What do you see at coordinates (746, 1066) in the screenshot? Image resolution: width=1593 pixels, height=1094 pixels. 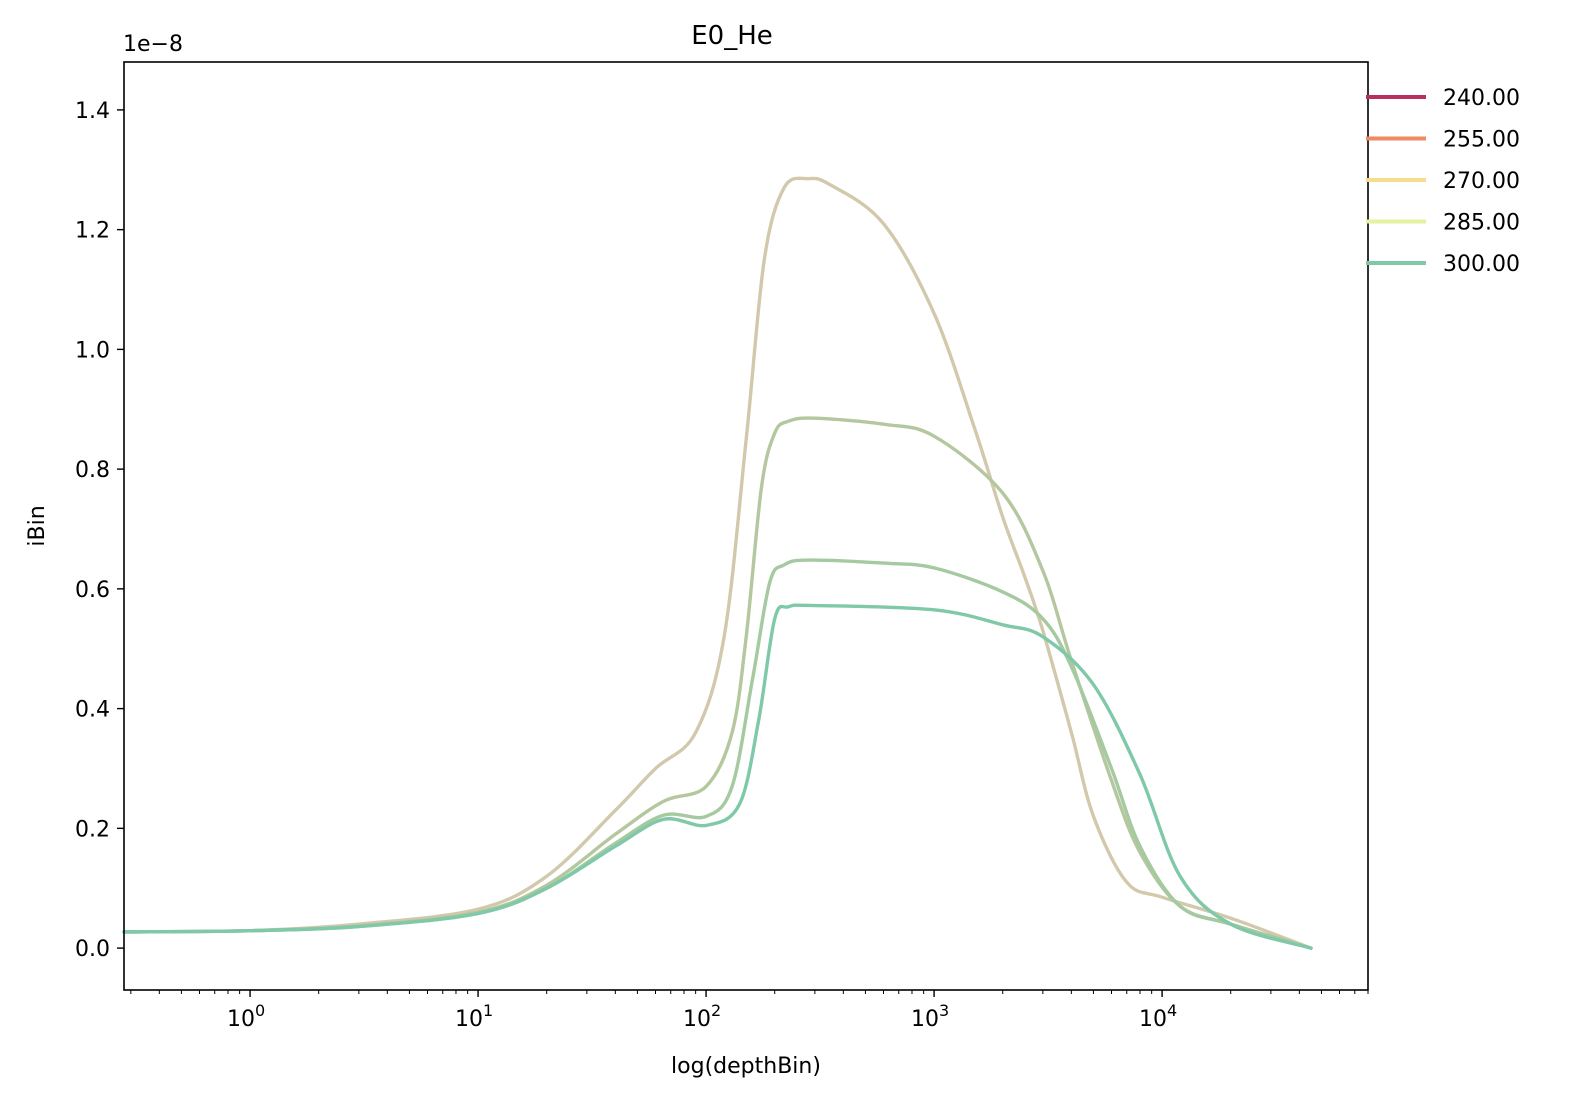 I see `x-axis-label: log(depthBin)` at bounding box center [746, 1066].